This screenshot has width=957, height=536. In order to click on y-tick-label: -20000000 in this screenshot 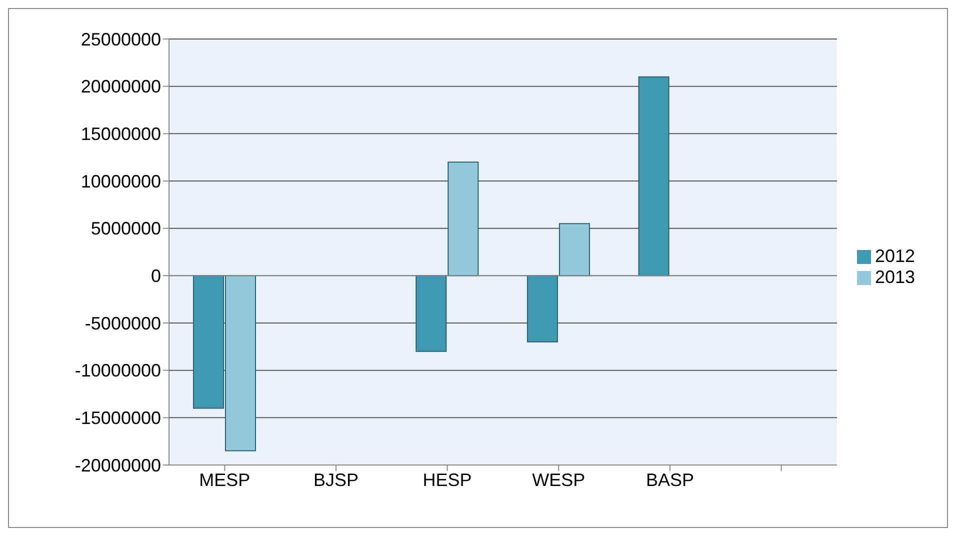, I will do `click(117, 465)`.